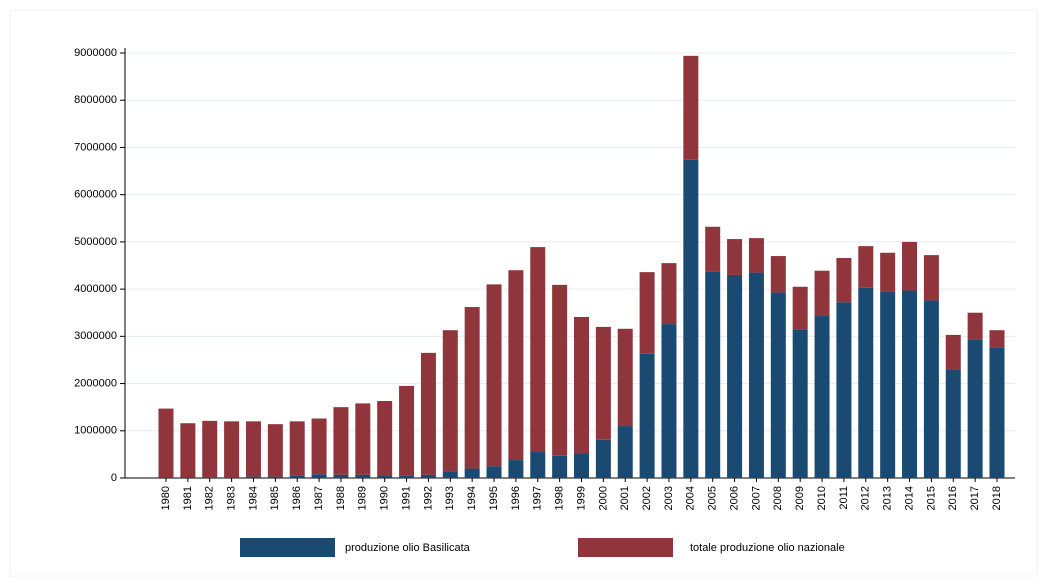  I want to click on x-tick-label: 1987, so click(319, 498).